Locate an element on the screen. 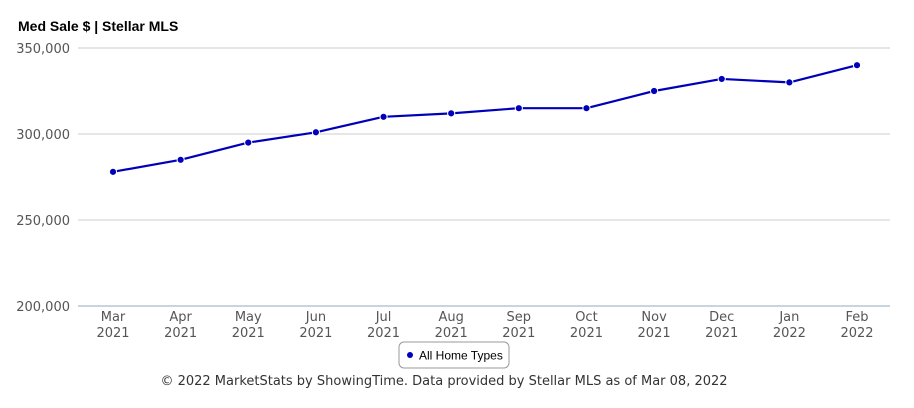 The height and width of the screenshot is (408, 914). legend-box is located at coordinates (454, 355).